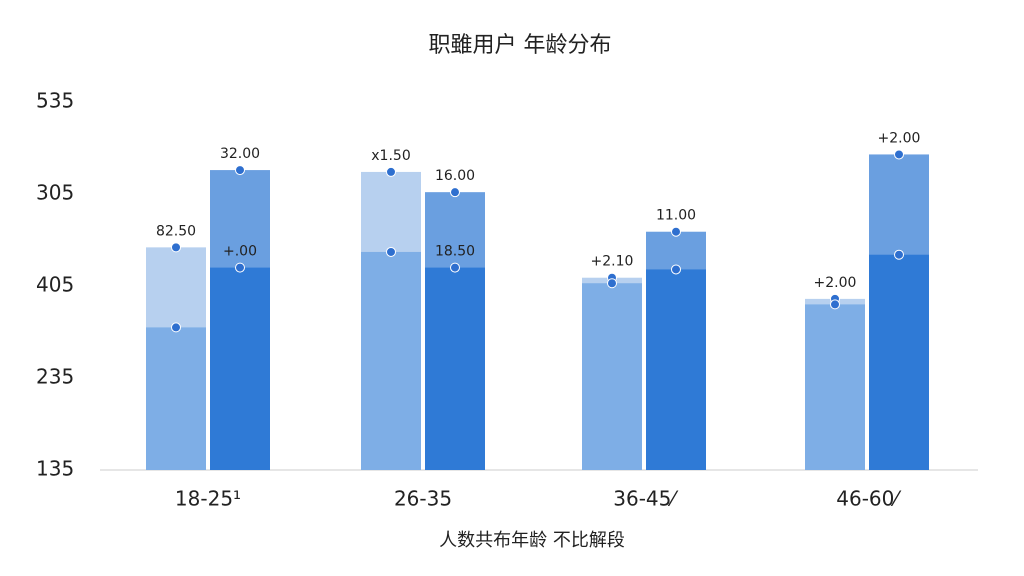  I want to click on value-label: 11.00, so click(676, 216).